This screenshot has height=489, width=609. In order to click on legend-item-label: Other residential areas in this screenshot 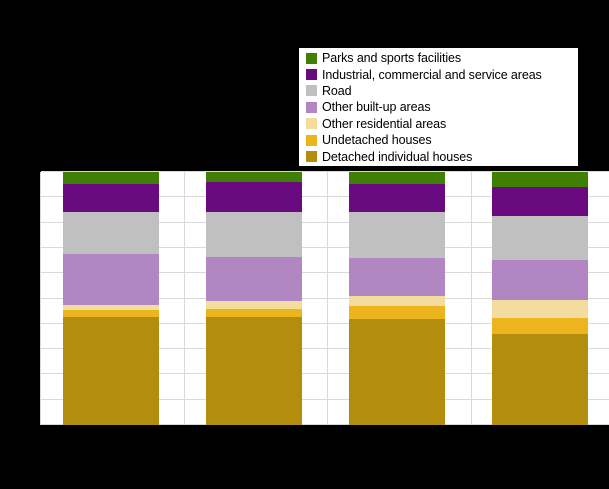, I will do `click(384, 123)`.